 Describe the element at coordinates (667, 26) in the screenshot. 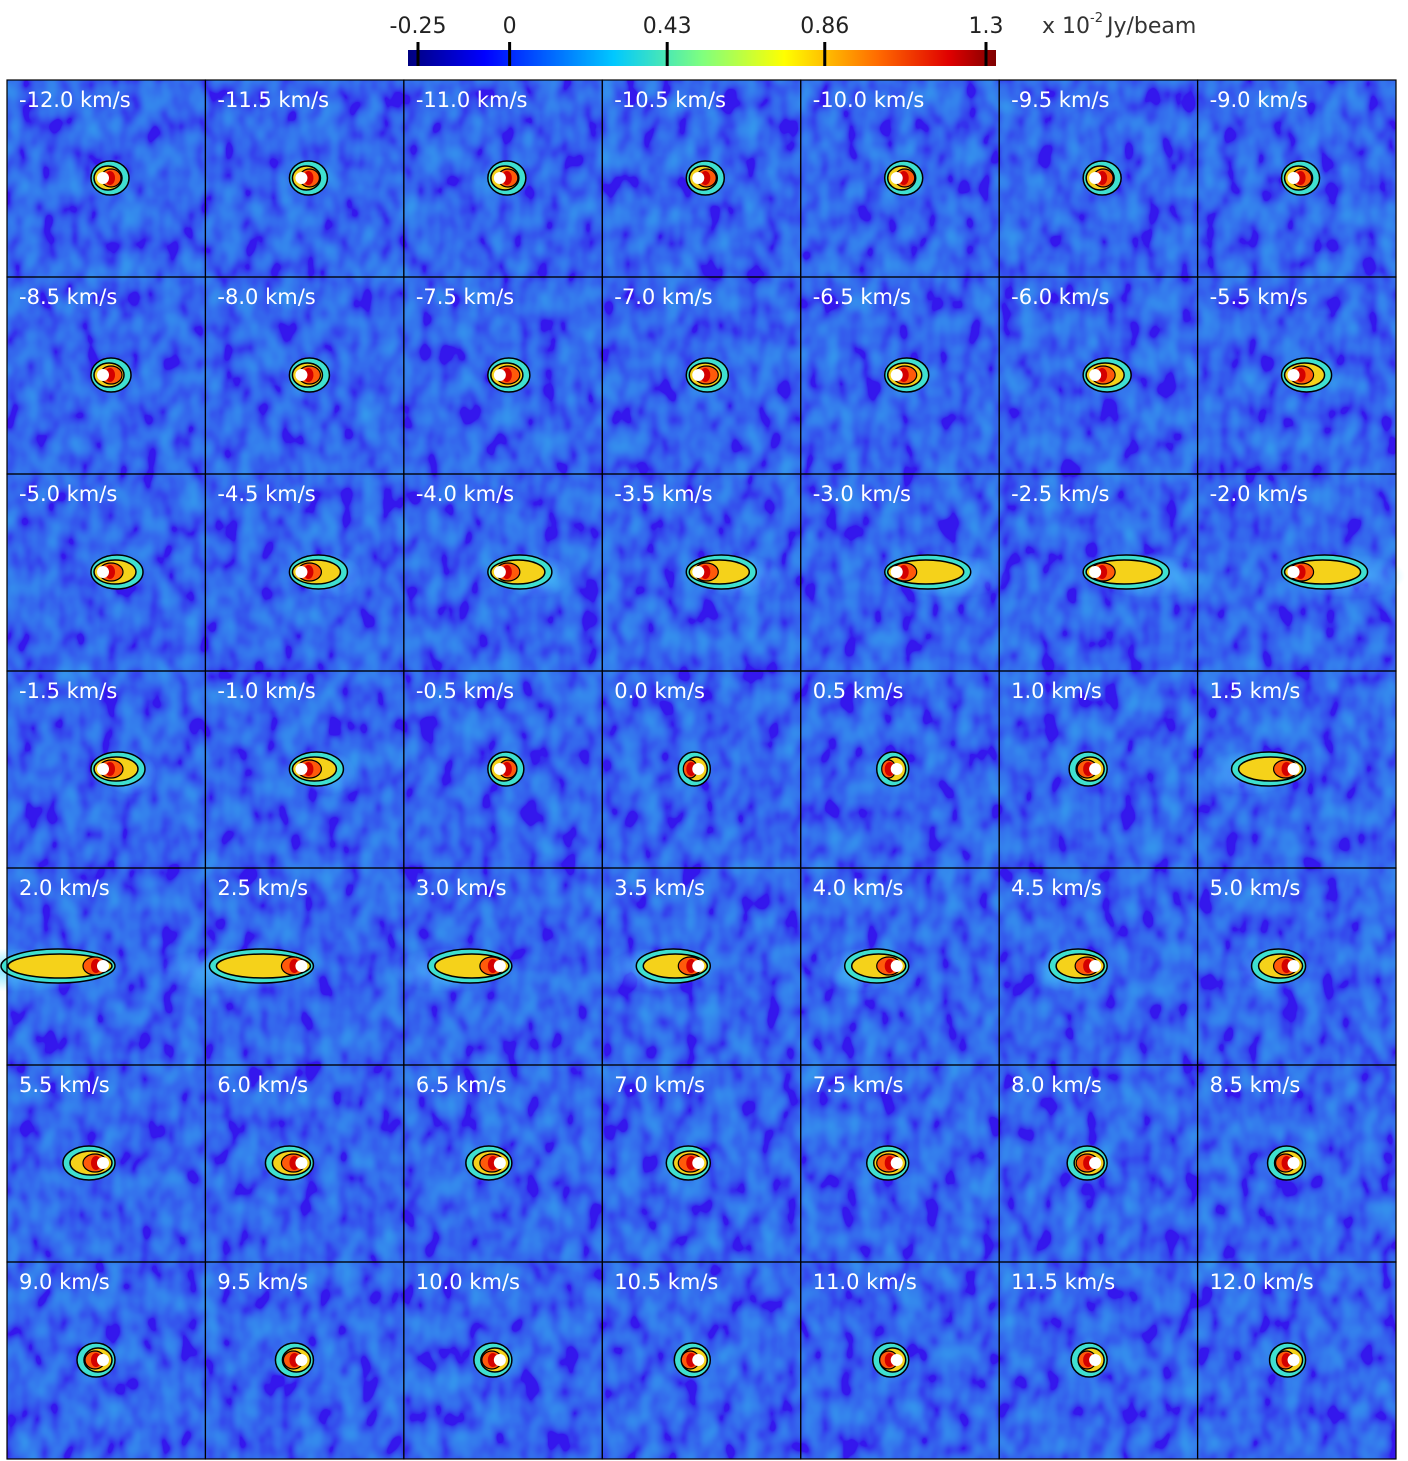

I see `colorbar-tick-label: 0.43` at that location.